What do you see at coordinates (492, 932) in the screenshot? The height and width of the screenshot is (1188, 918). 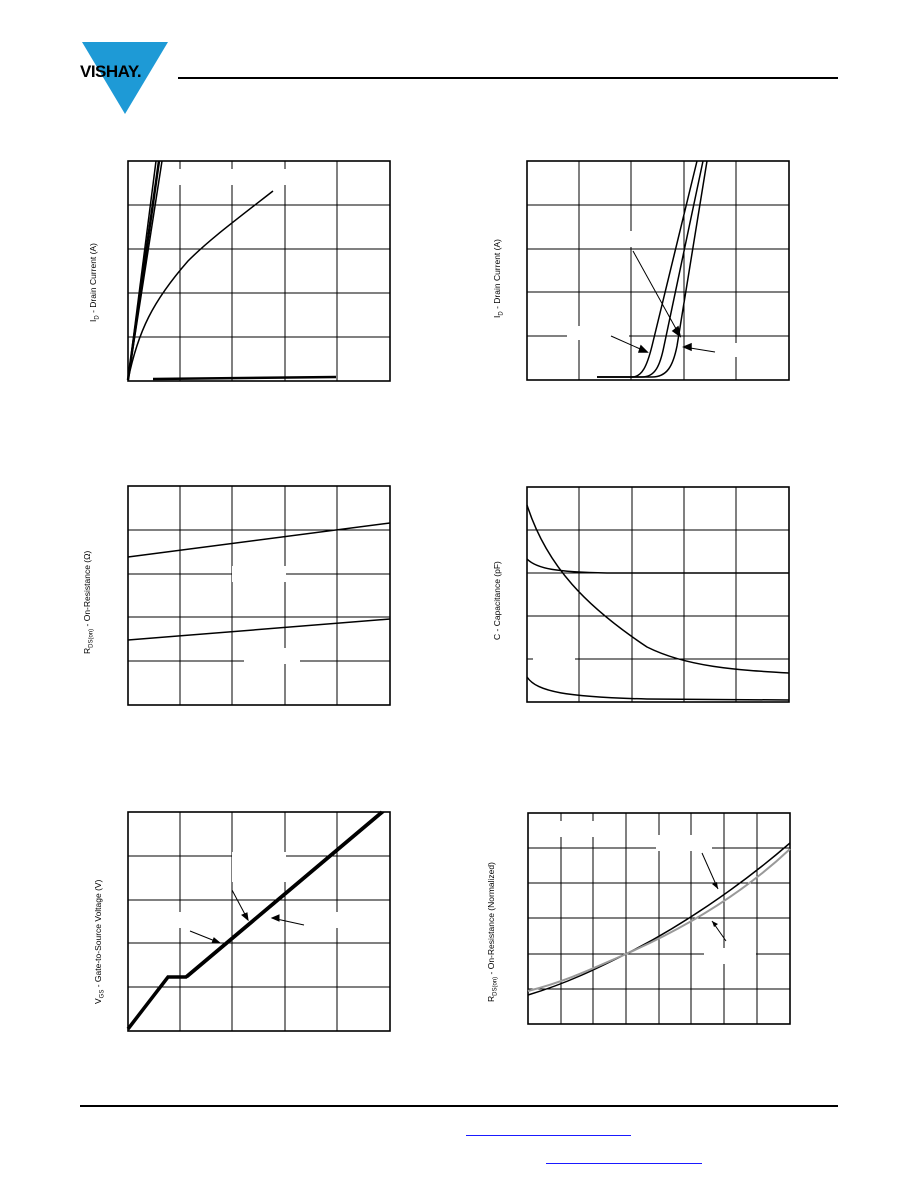 I see `chart6-ylabel: RDS(on) - On-Resistance (Normalized)` at bounding box center [492, 932].